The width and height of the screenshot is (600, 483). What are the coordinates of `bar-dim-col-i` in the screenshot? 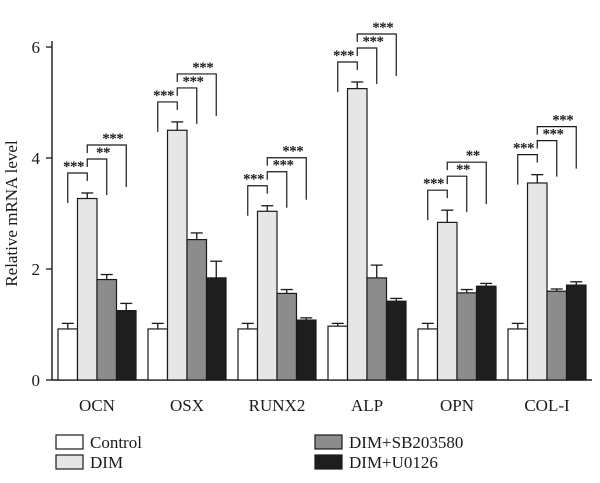 It's located at (537, 281).